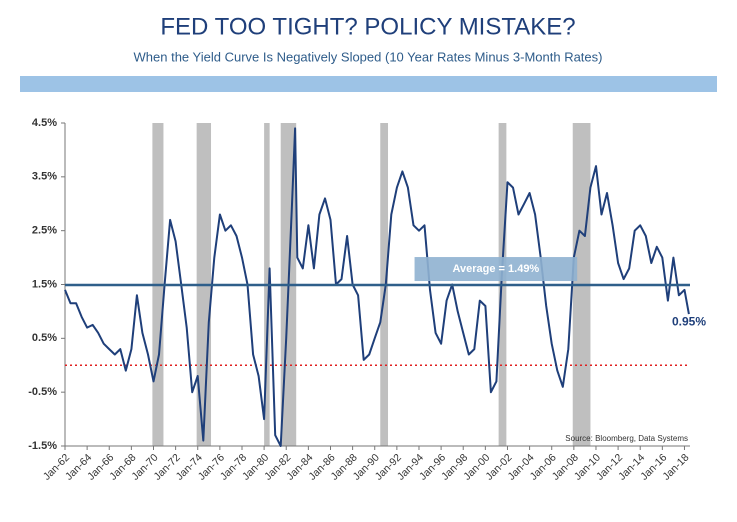  Describe the element at coordinates (44, 284) in the screenshot. I see `y-tick-label: 1.5%` at that location.